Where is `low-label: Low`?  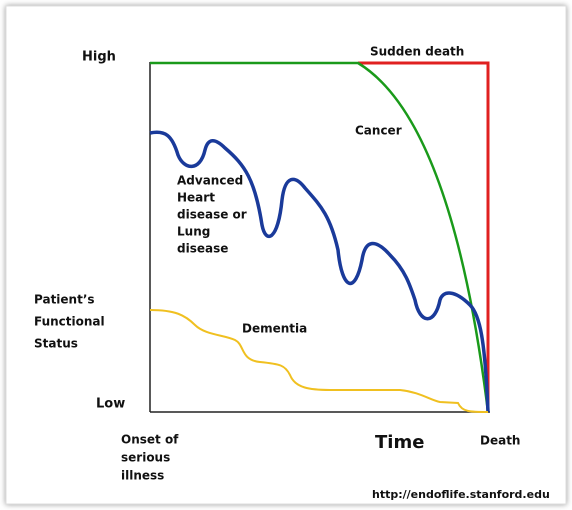
low-label: Low is located at coordinates (110, 404).